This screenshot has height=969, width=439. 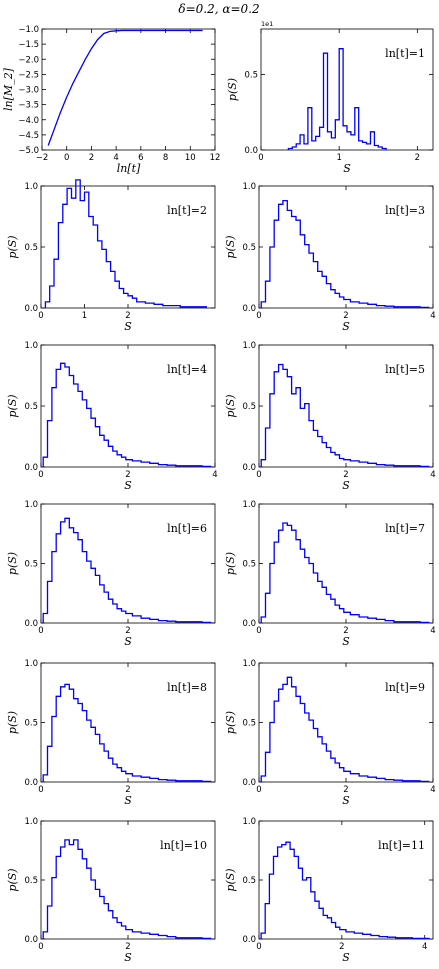 What do you see at coordinates (165, 158) in the screenshot?
I see `x-tick-label: 8` at bounding box center [165, 158].